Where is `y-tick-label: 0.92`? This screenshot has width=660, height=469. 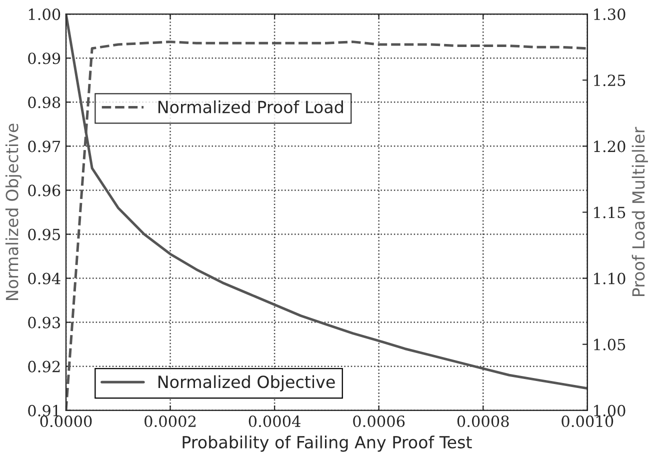 y-tick-label: 0.92 is located at coordinates (44, 366).